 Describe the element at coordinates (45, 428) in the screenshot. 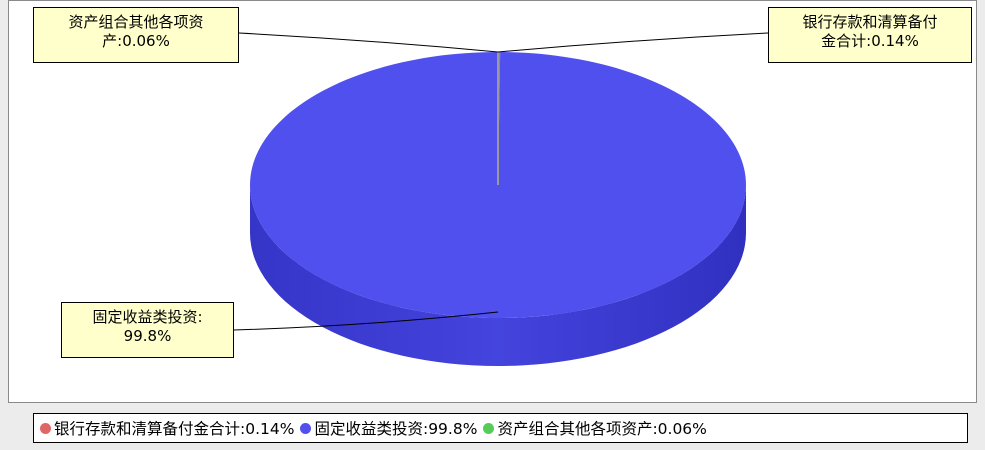

I see `legend-swatch-bank-deposits` at that location.